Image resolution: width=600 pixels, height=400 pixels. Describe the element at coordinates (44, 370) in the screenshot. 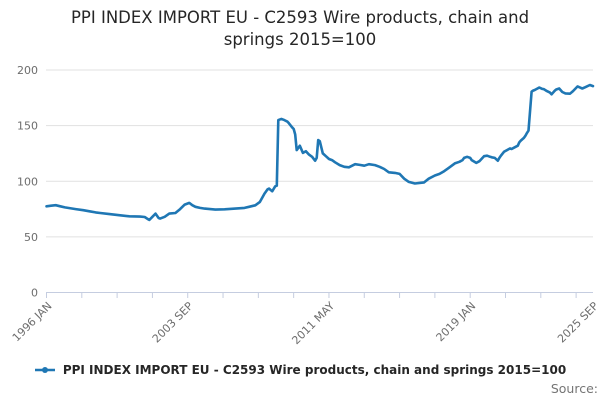

I see `legend-line-marker-icon` at that location.